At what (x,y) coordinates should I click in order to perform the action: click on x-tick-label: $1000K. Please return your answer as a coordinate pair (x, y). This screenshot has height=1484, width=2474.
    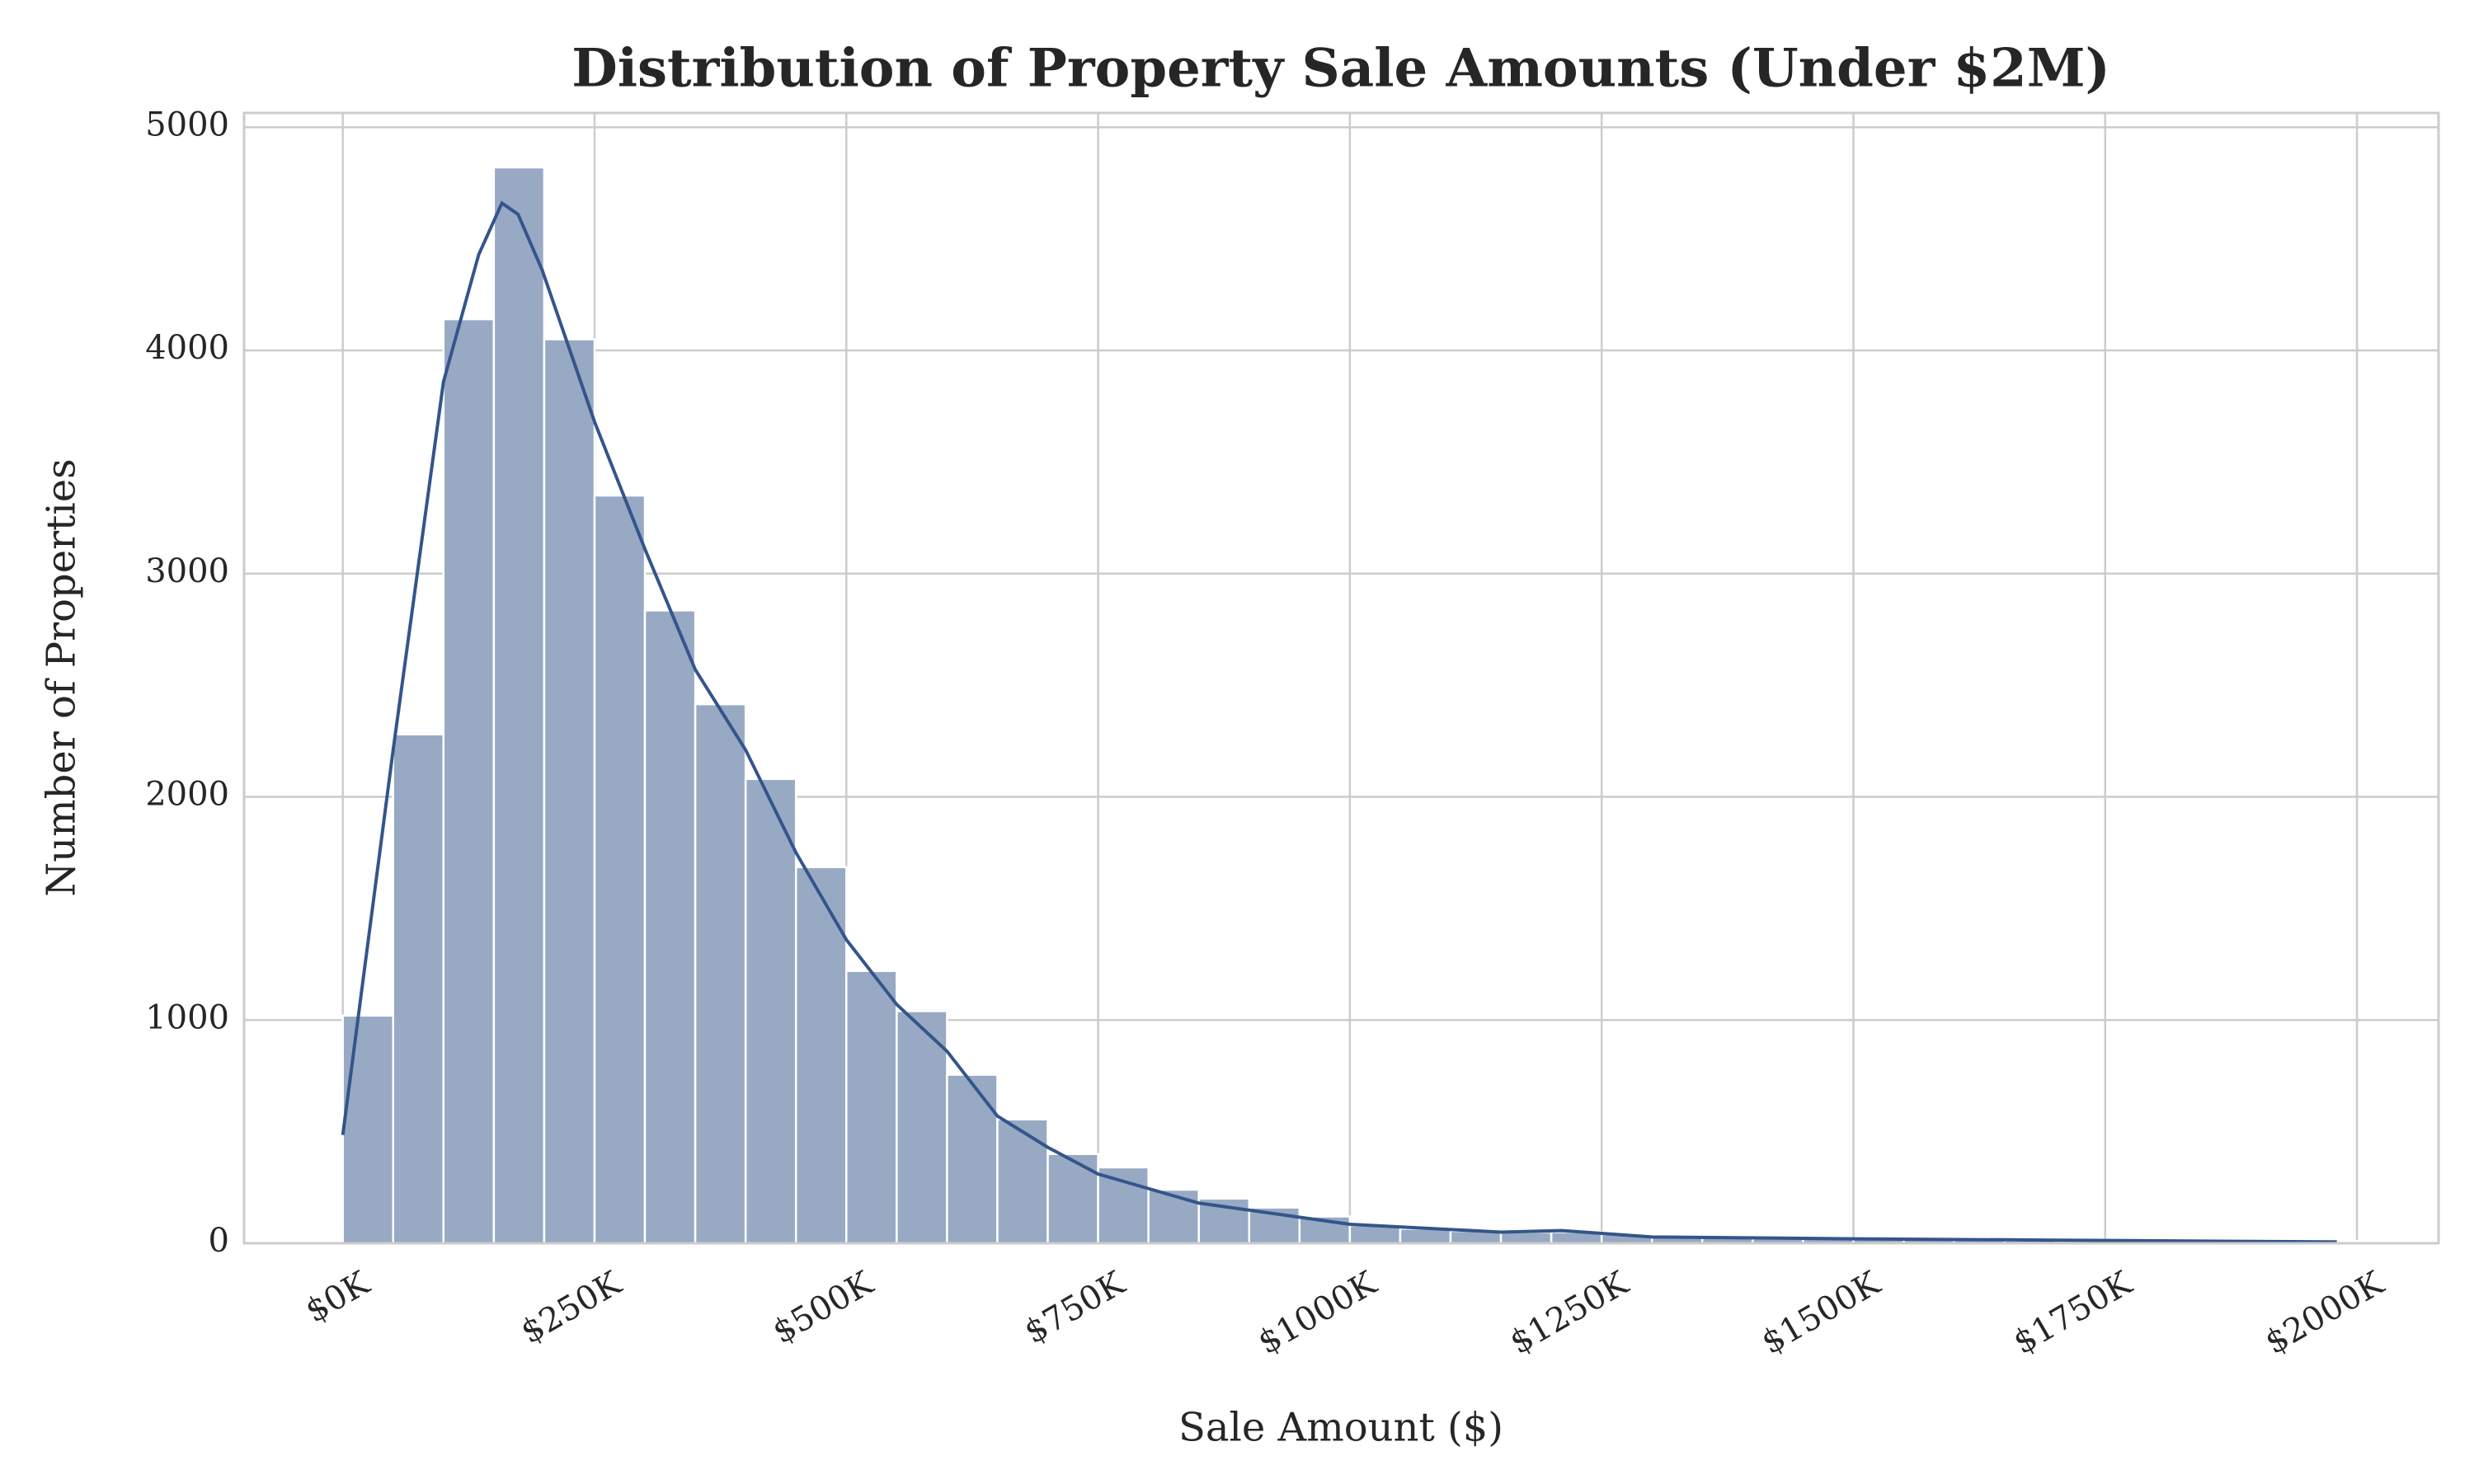
    Looking at the image, I should click on (1318, 1313).